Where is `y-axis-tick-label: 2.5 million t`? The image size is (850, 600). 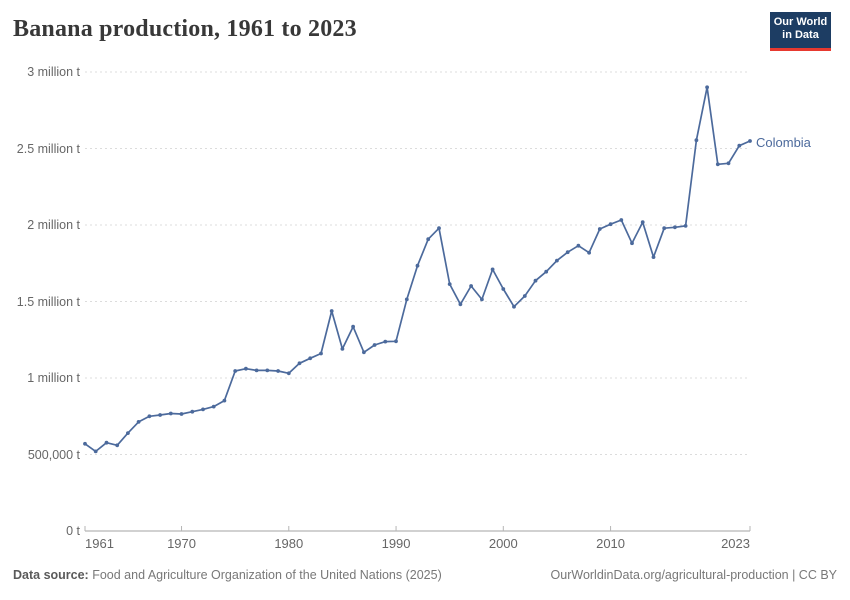
y-axis-tick-label: 2.5 million t is located at coordinates (48, 148).